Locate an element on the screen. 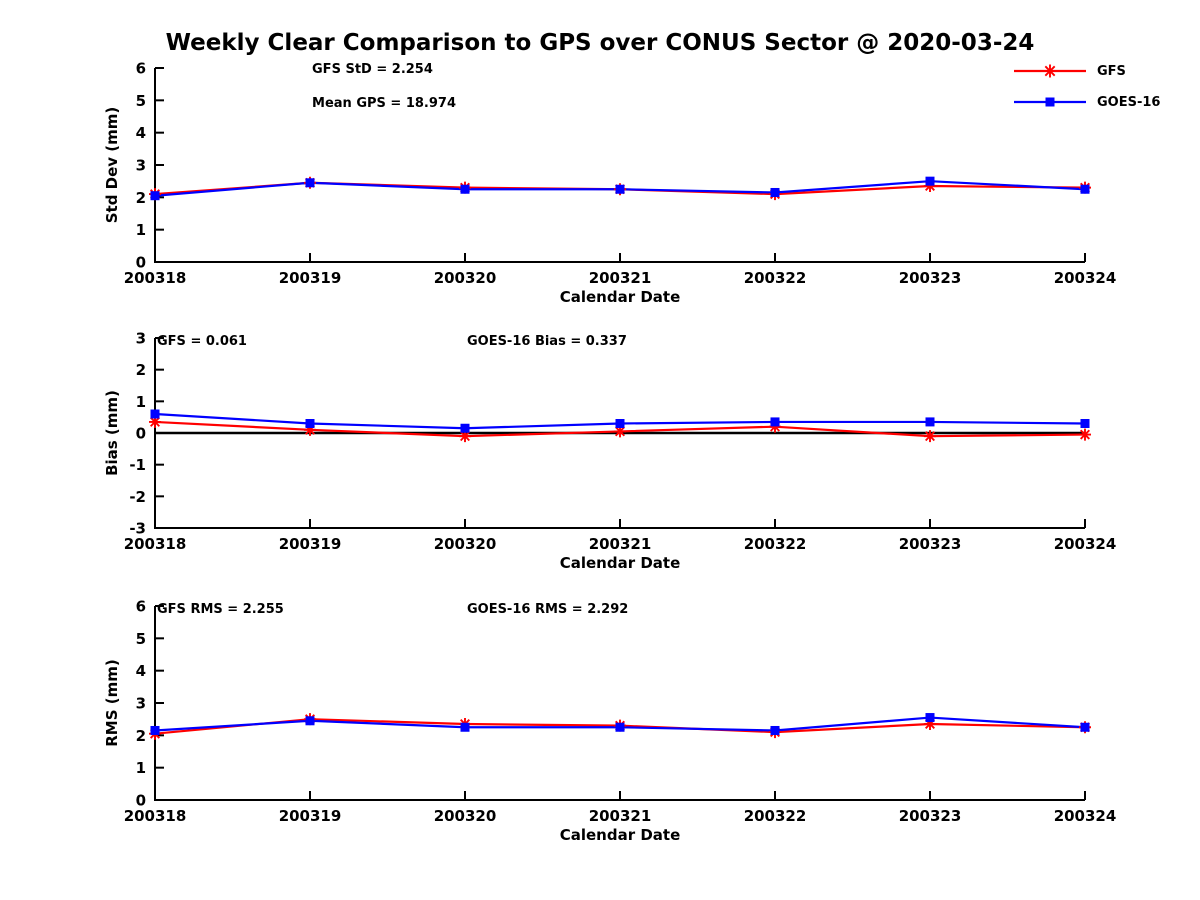 Image resolution: width=1200 pixels, height=900 pixels. y-axis-title: Std Dev (mm) is located at coordinates (112, 165).